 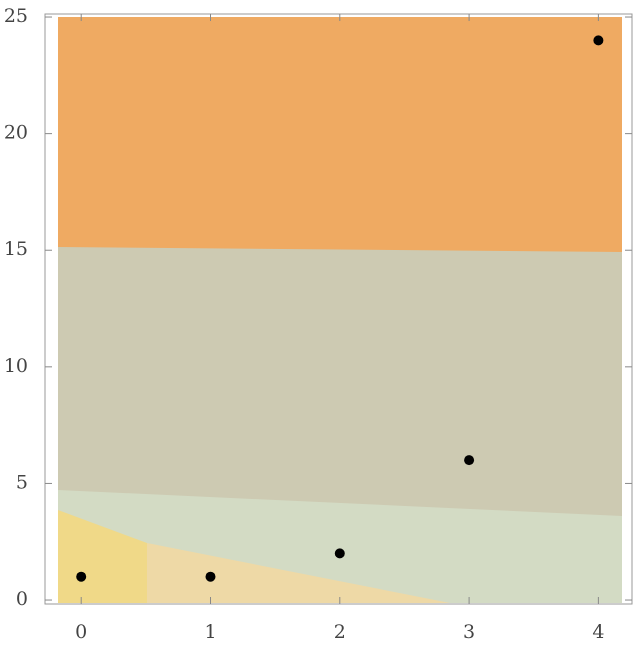 I want to click on y-tick-label: 5, so click(x=22, y=482).